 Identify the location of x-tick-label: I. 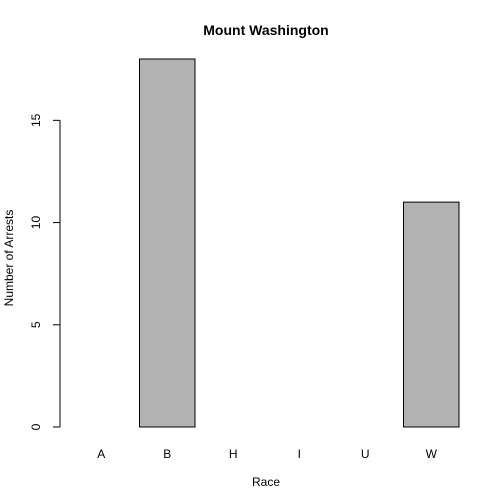
(299, 454).